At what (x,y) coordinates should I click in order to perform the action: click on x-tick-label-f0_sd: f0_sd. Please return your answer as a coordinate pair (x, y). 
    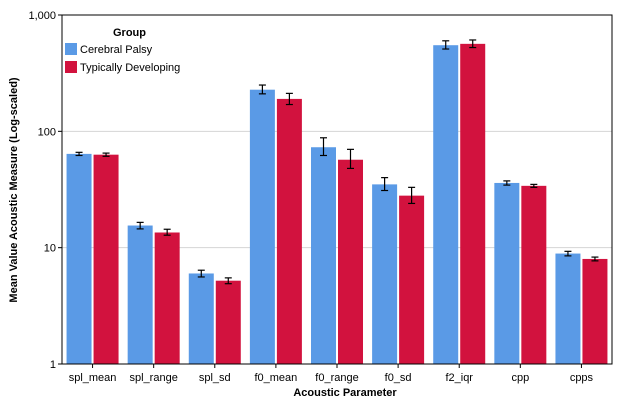
    Looking at the image, I should click on (398, 378).